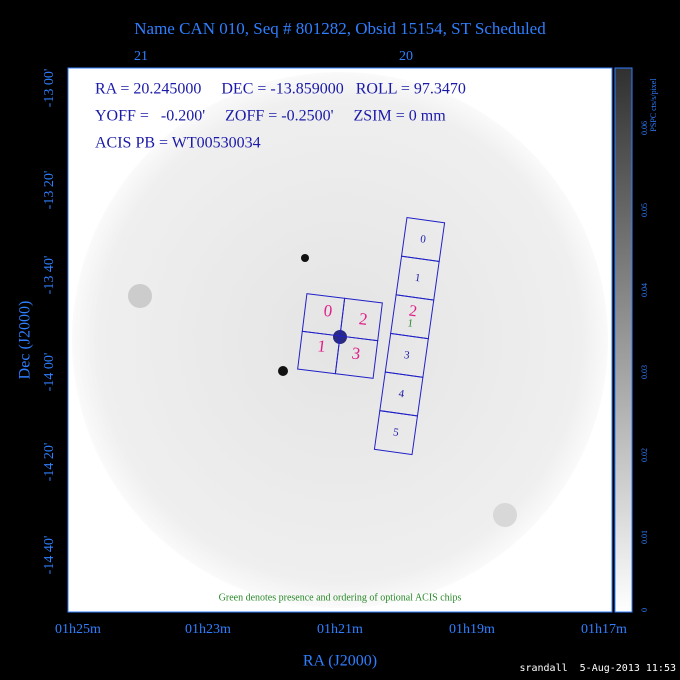 This screenshot has width=680, height=680. Describe the element at coordinates (644, 610) in the screenshot. I see `tick-label: 0` at that location.